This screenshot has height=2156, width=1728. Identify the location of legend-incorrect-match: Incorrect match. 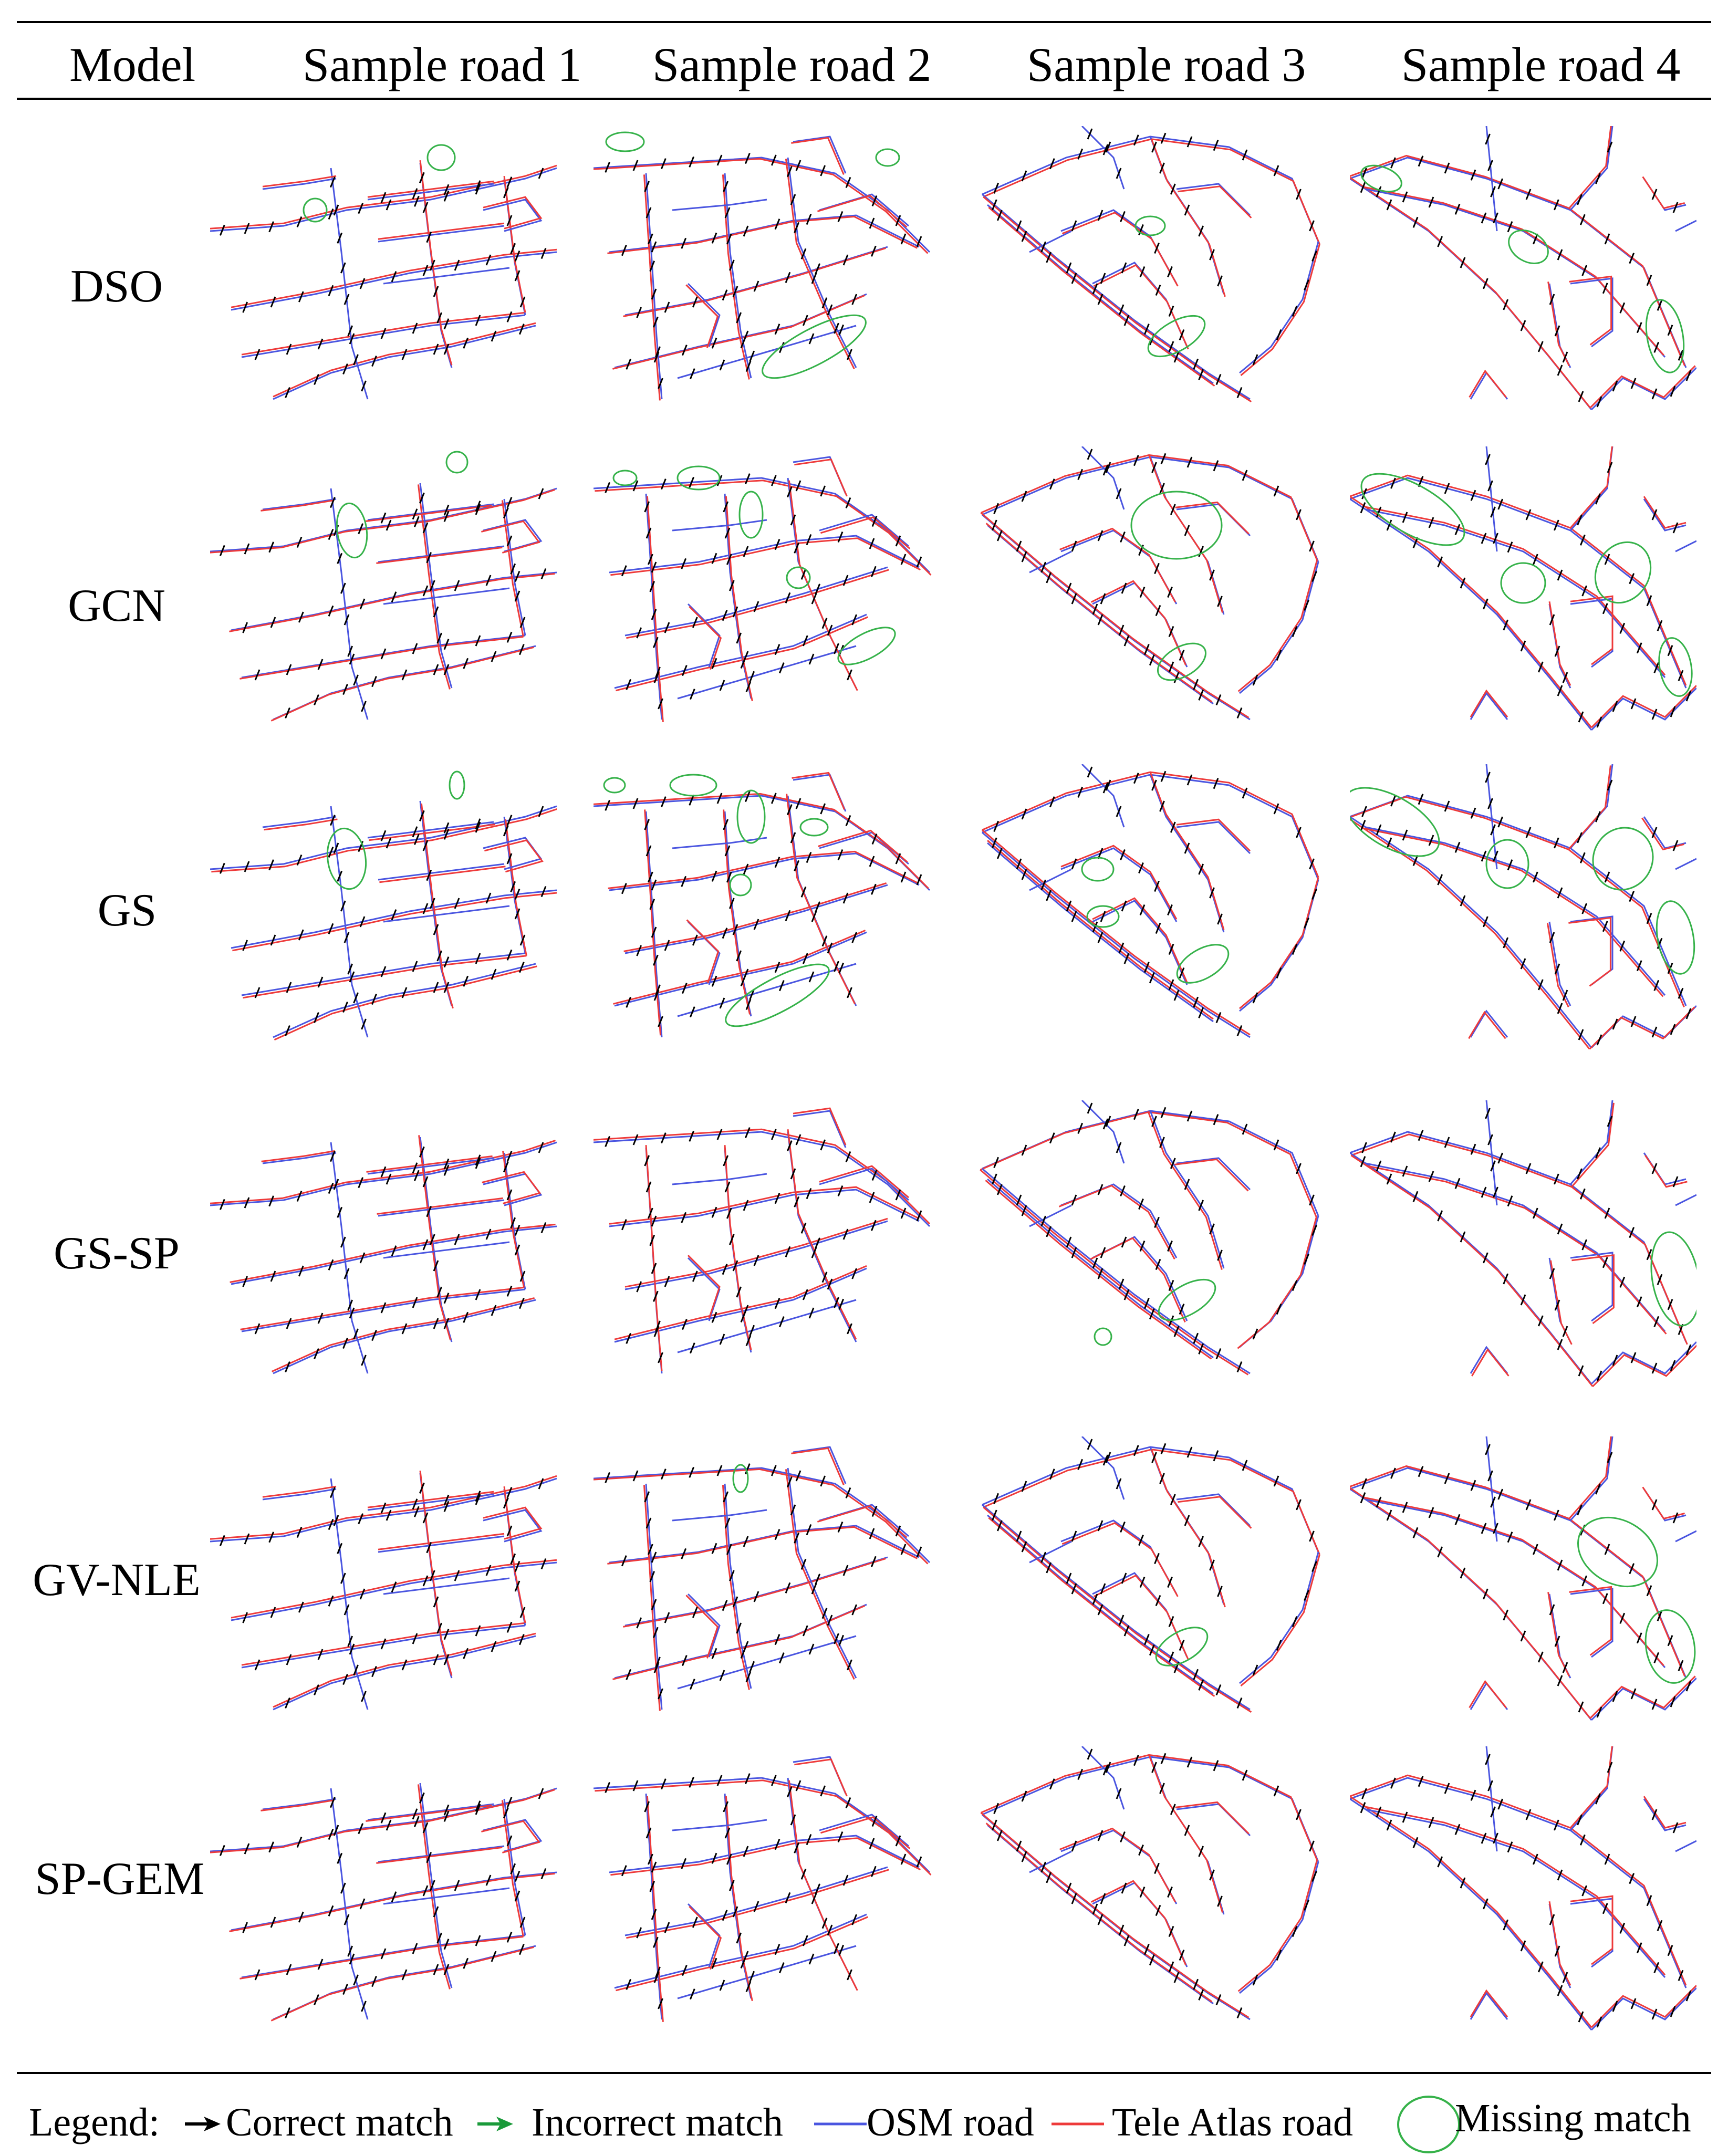
(657, 2122).